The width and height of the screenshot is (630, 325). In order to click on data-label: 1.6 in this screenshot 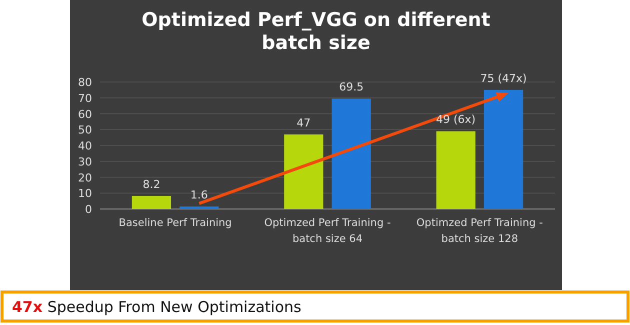, I will do `click(199, 195)`.